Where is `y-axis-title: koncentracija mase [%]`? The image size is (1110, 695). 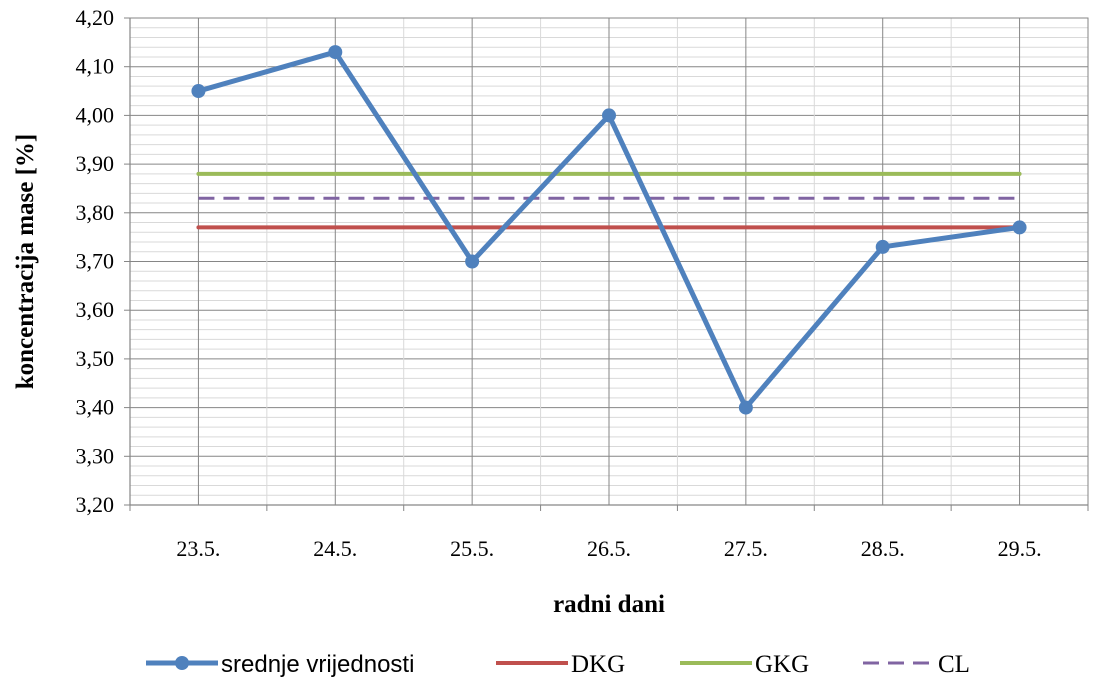
y-axis-title: koncentracija mase [%] is located at coordinates (25, 262).